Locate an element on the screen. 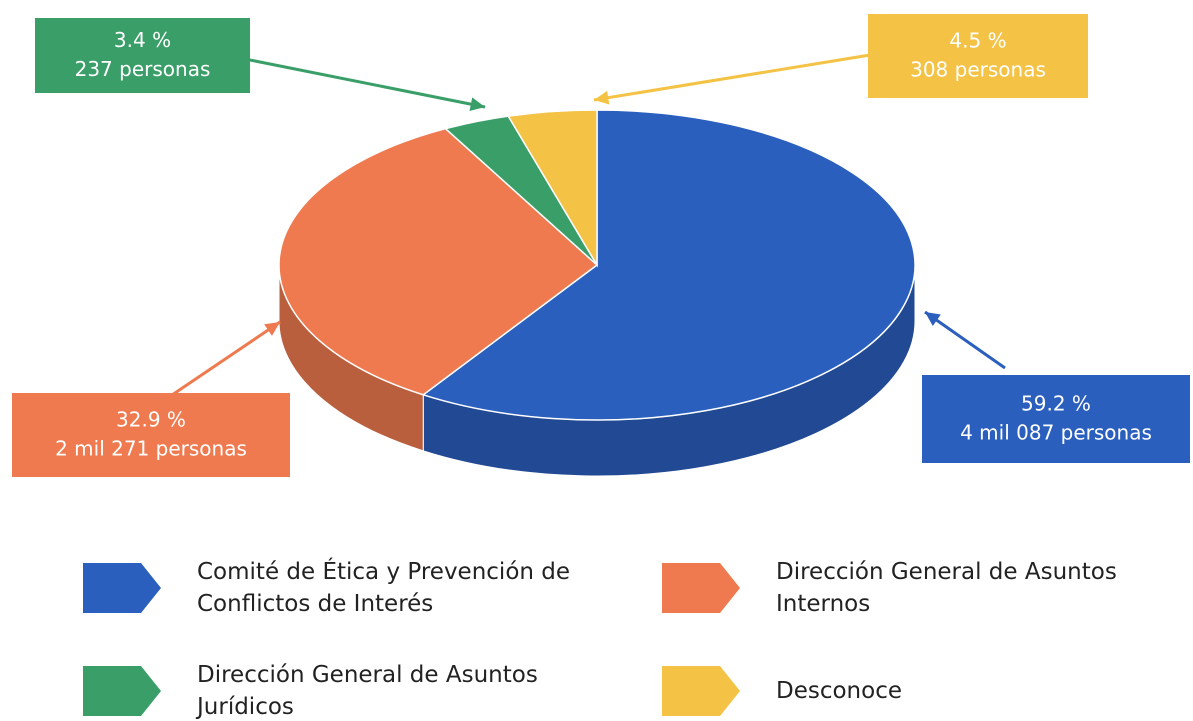 This screenshot has height=721, width=1193. legend-item: Dirección General de Asuntos Jurídicos is located at coordinates (350, 690).